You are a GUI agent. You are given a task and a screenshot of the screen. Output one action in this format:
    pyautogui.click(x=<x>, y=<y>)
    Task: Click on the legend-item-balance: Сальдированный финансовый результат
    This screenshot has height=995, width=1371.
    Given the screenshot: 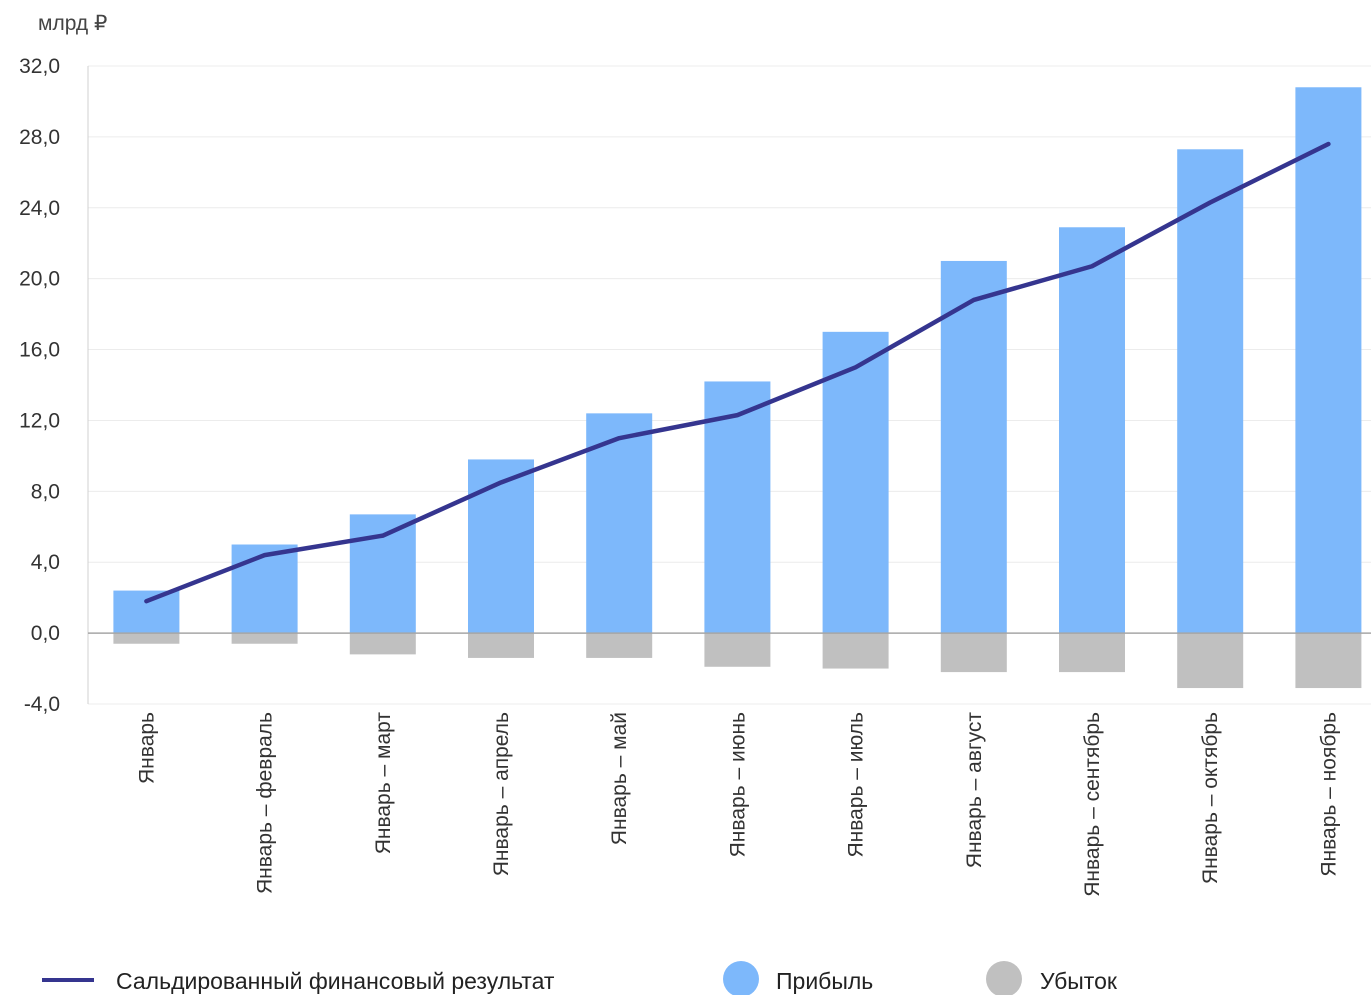 What is the action you would take?
    pyautogui.click(x=298, y=981)
    